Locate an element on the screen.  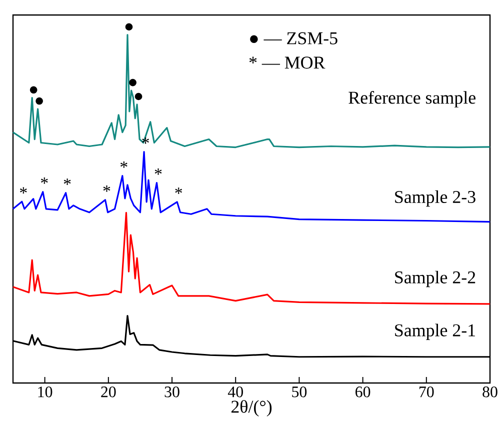
series-label: Sample 2-2 is located at coordinates (435, 279).